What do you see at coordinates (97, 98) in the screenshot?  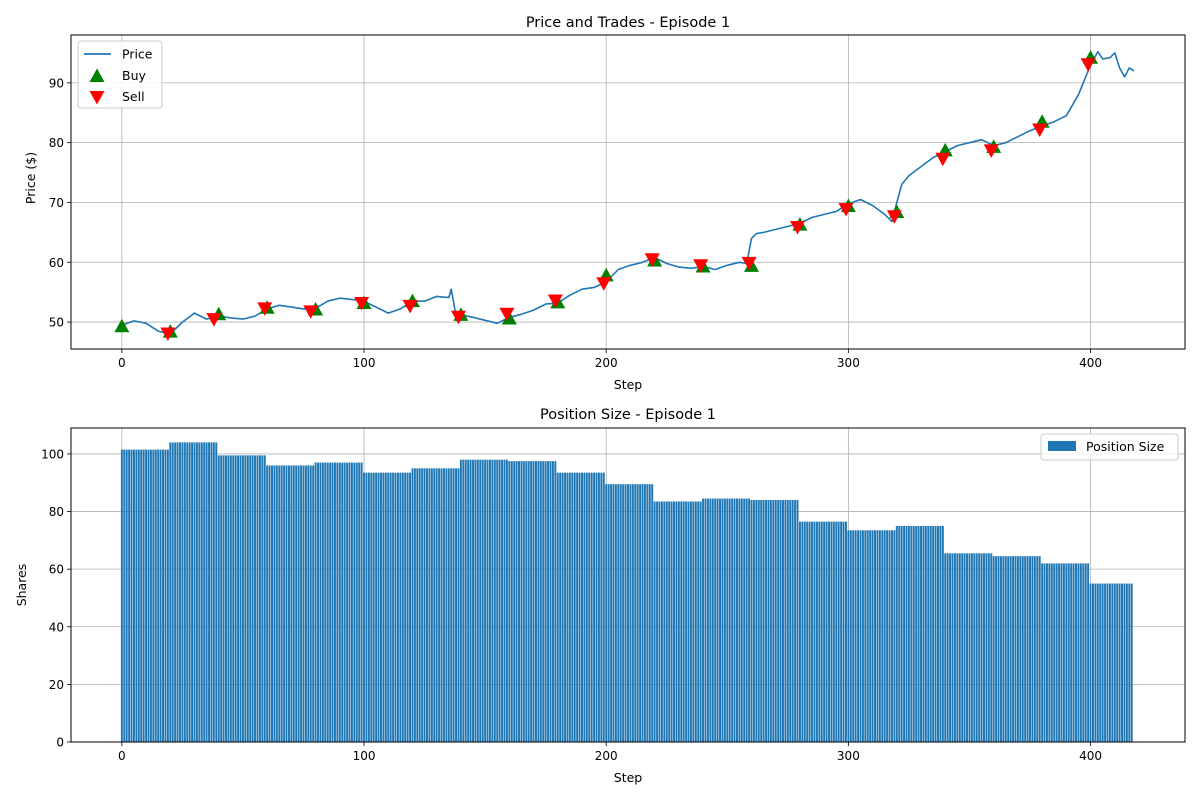 I see `legend-sell-swatch` at bounding box center [97, 98].